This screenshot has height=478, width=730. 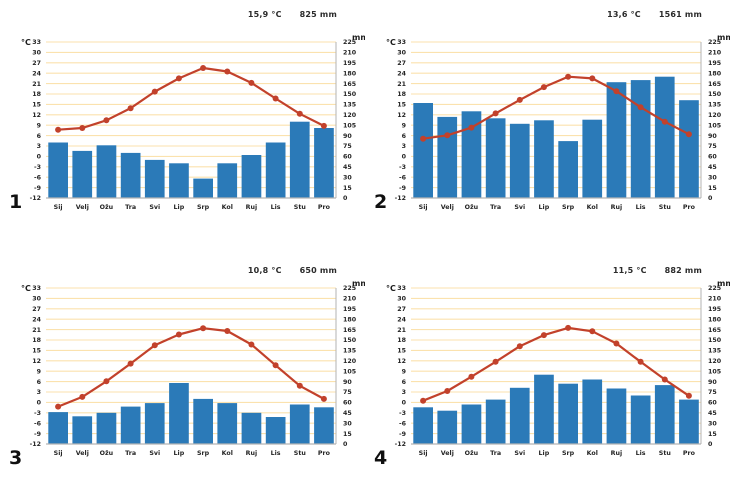 I want to click on mean-temp-value: 11,5 °C, so click(x=629, y=270).